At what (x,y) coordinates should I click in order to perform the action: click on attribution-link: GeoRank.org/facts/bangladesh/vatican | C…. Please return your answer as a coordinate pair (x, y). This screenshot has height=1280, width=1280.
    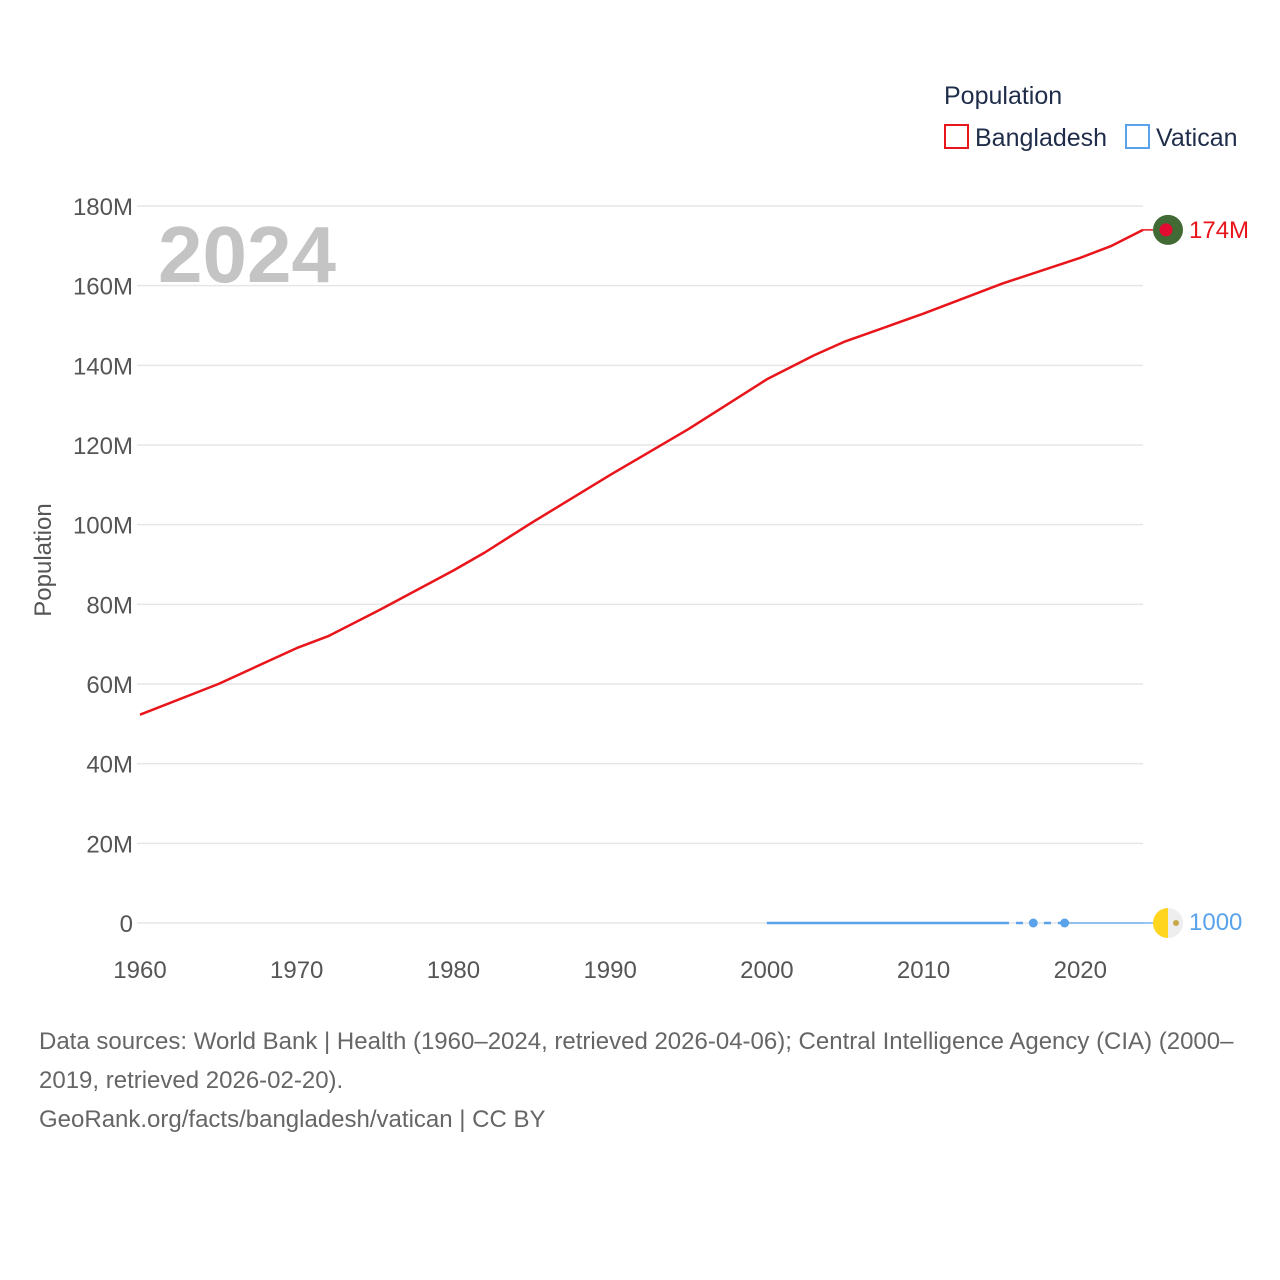
    Looking at the image, I should click on (292, 1119).